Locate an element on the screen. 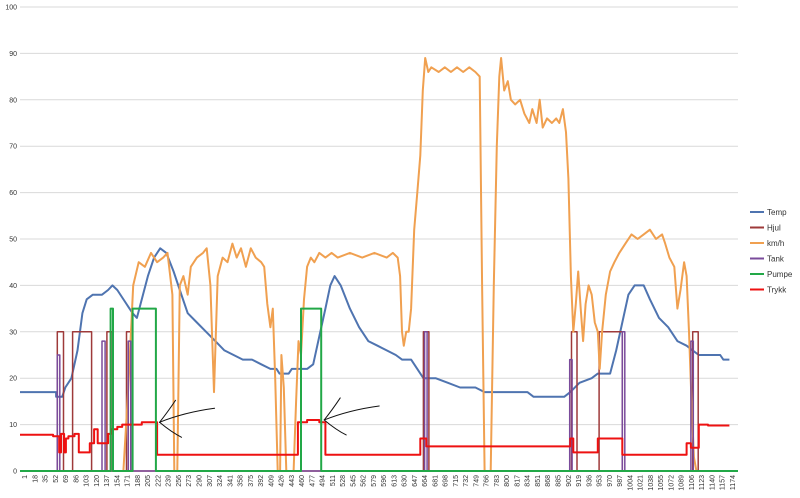 The height and width of the screenshot is (498, 800). x-tick-label: 494 is located at coordinates (323, 481).